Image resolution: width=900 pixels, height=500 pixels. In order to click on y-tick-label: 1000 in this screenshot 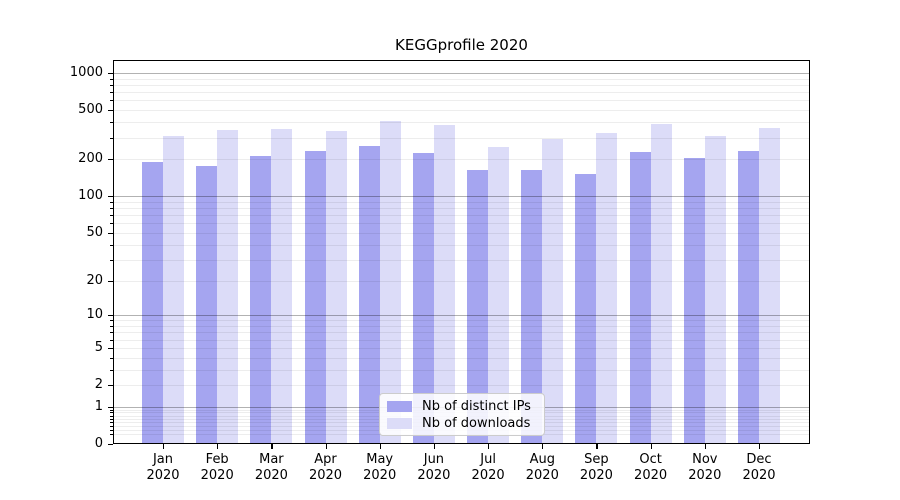, I will do `click(86, 72)`.